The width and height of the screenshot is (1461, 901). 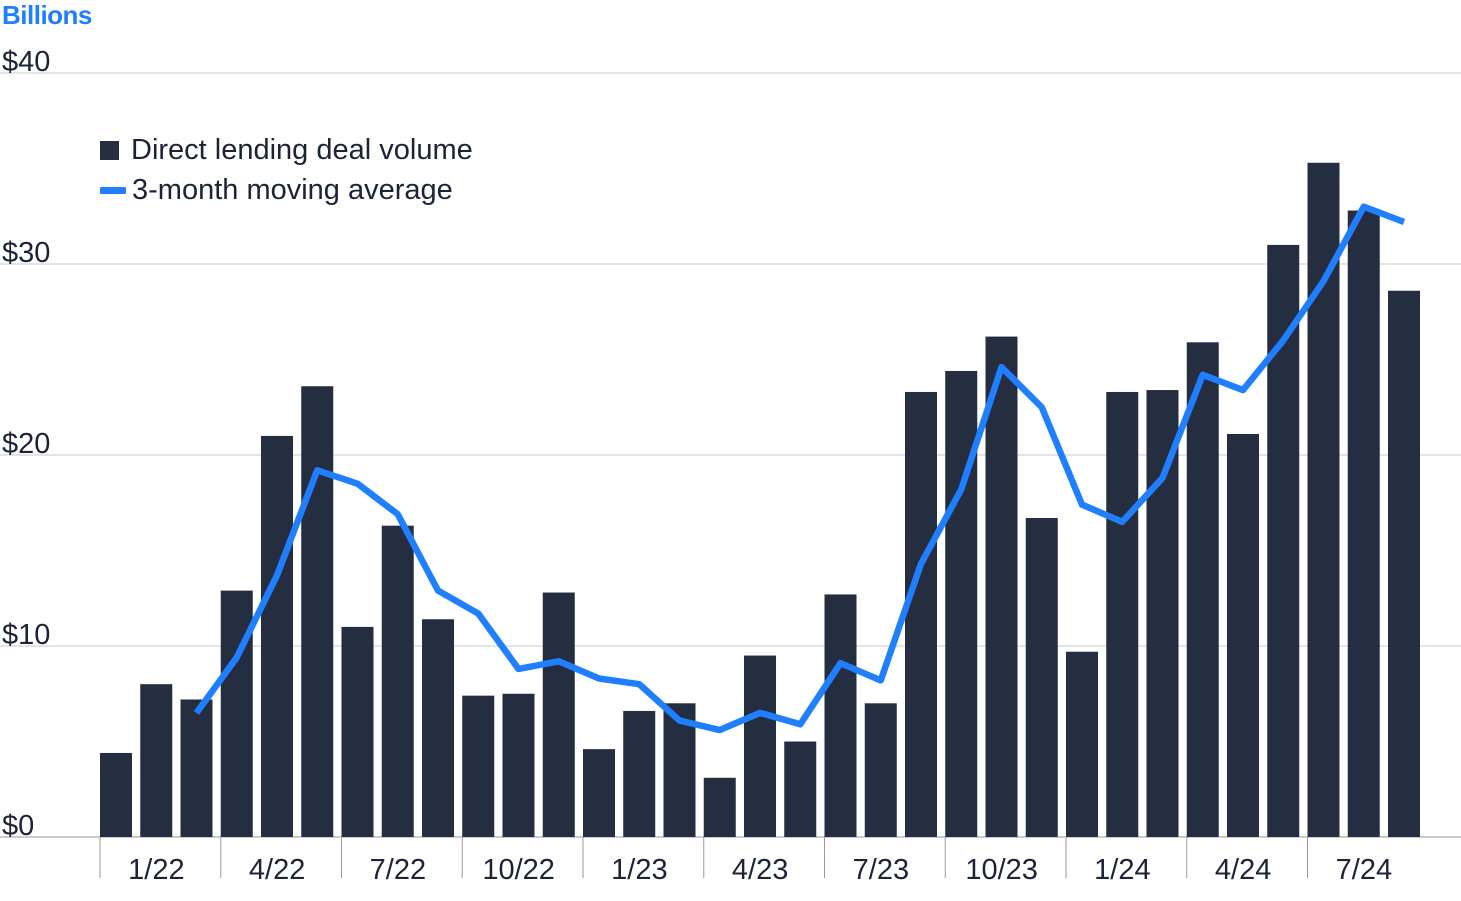 I want to click on legend-item-moving-average: 3-month moving average, so click(x=286, y=190).